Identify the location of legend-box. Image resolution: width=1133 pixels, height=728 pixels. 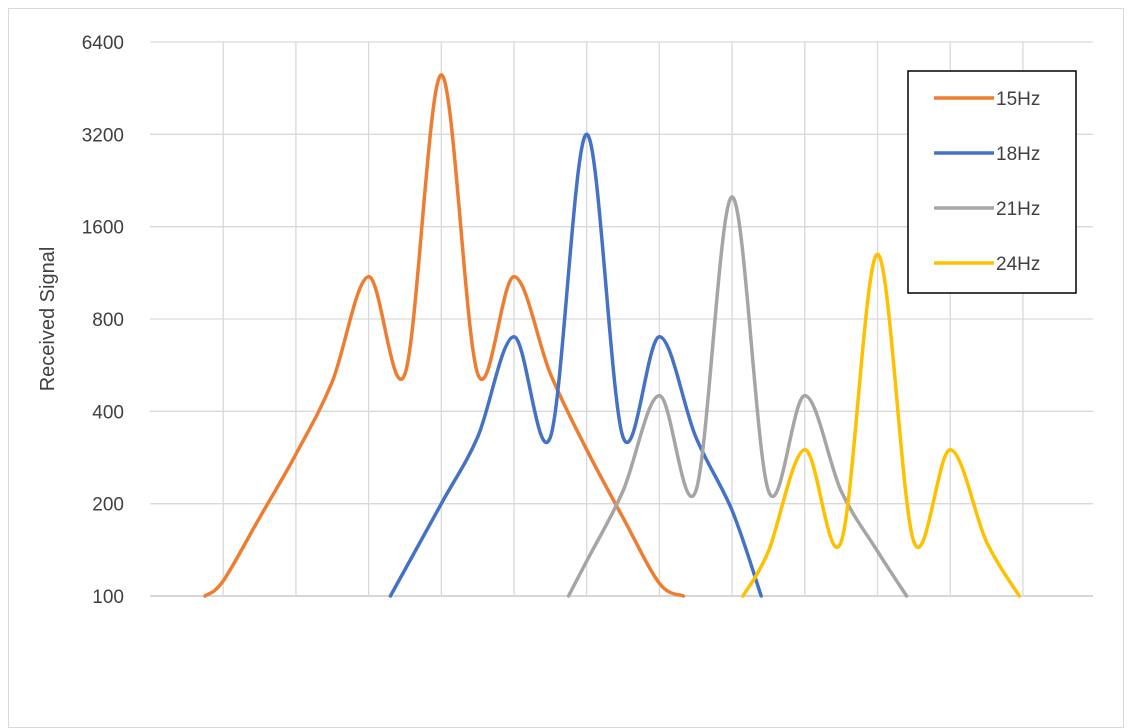
(992, 182).